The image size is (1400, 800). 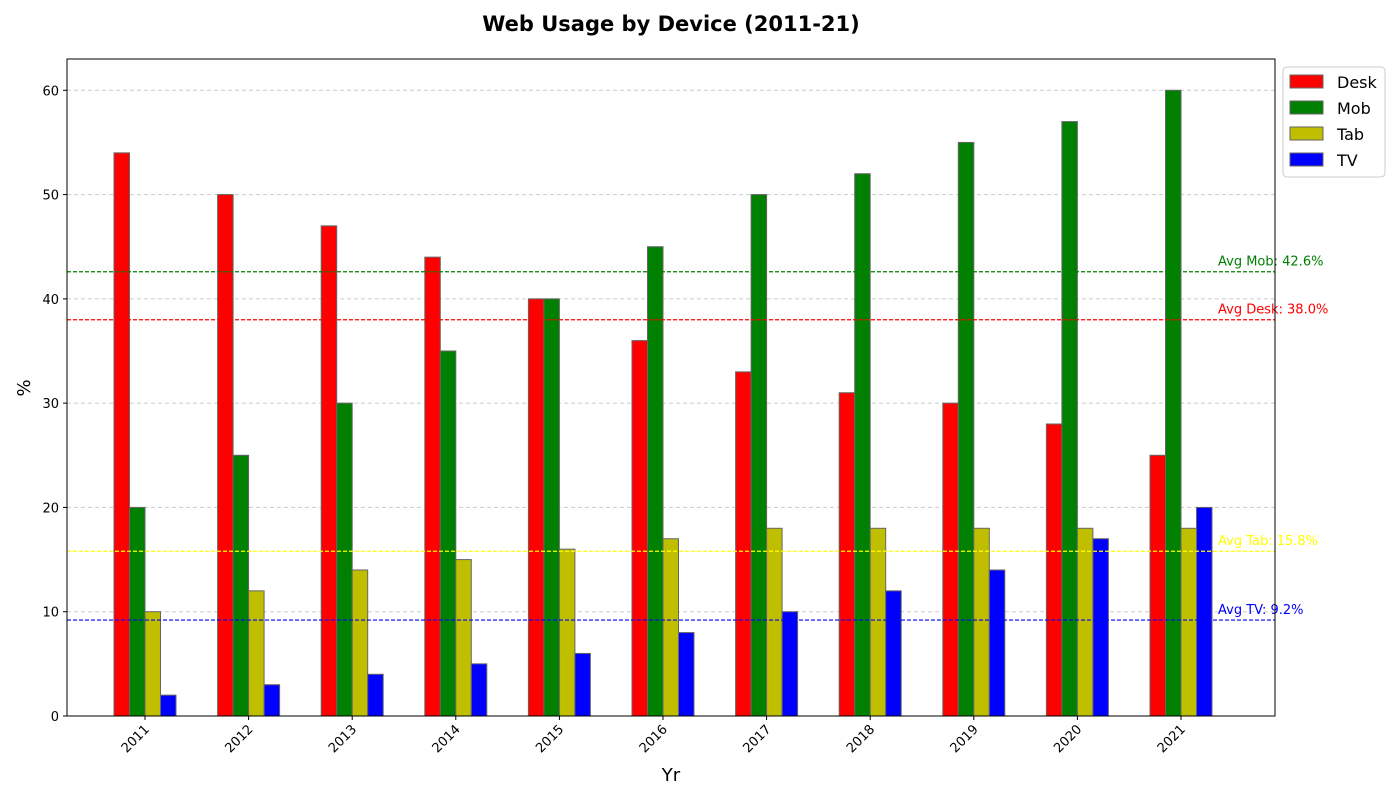 What do you see at coordinates (1268, 541) in the screenshot?
I see `average-label: Avg Tab: 15.8%` at bounding box center [1268, 541].